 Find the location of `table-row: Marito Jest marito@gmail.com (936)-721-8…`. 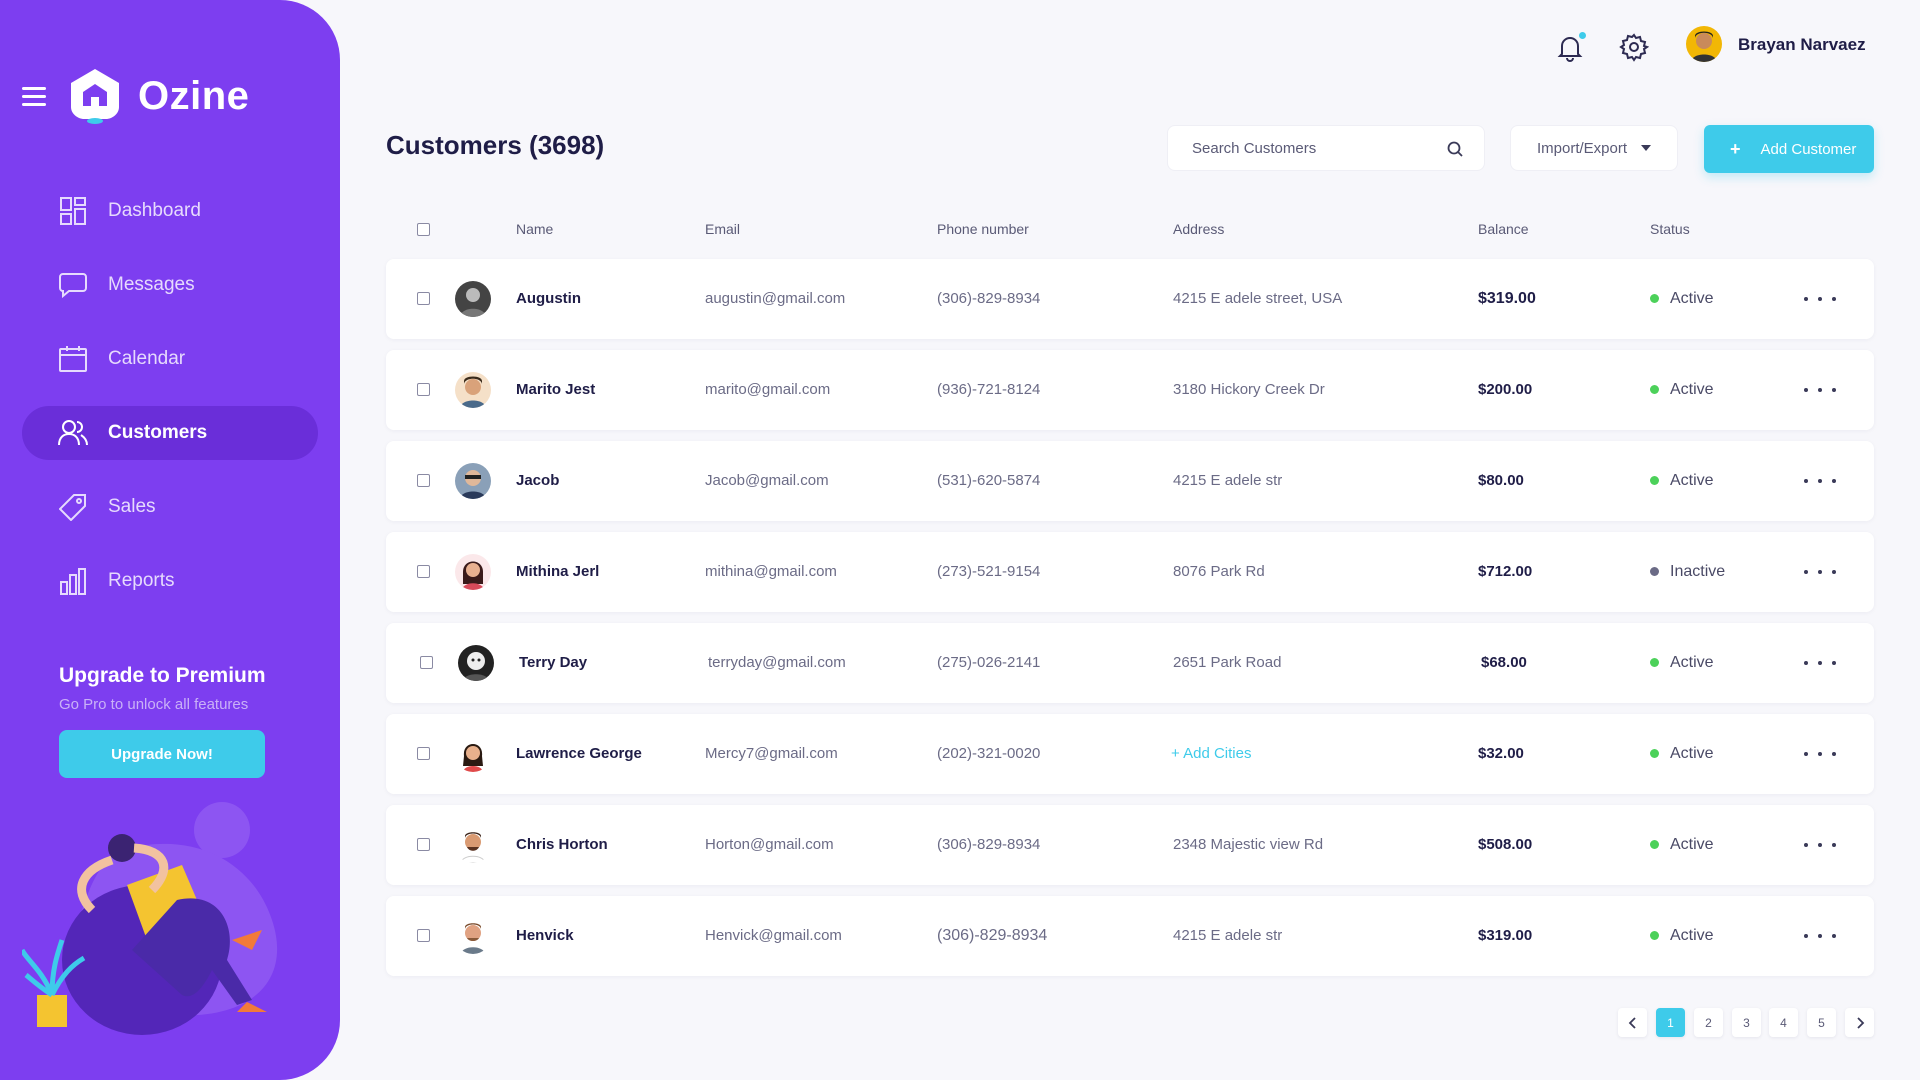

table-row: Marito Jest marito@gmail.com (936)-721-8… is located at coordinates (1130, 390).